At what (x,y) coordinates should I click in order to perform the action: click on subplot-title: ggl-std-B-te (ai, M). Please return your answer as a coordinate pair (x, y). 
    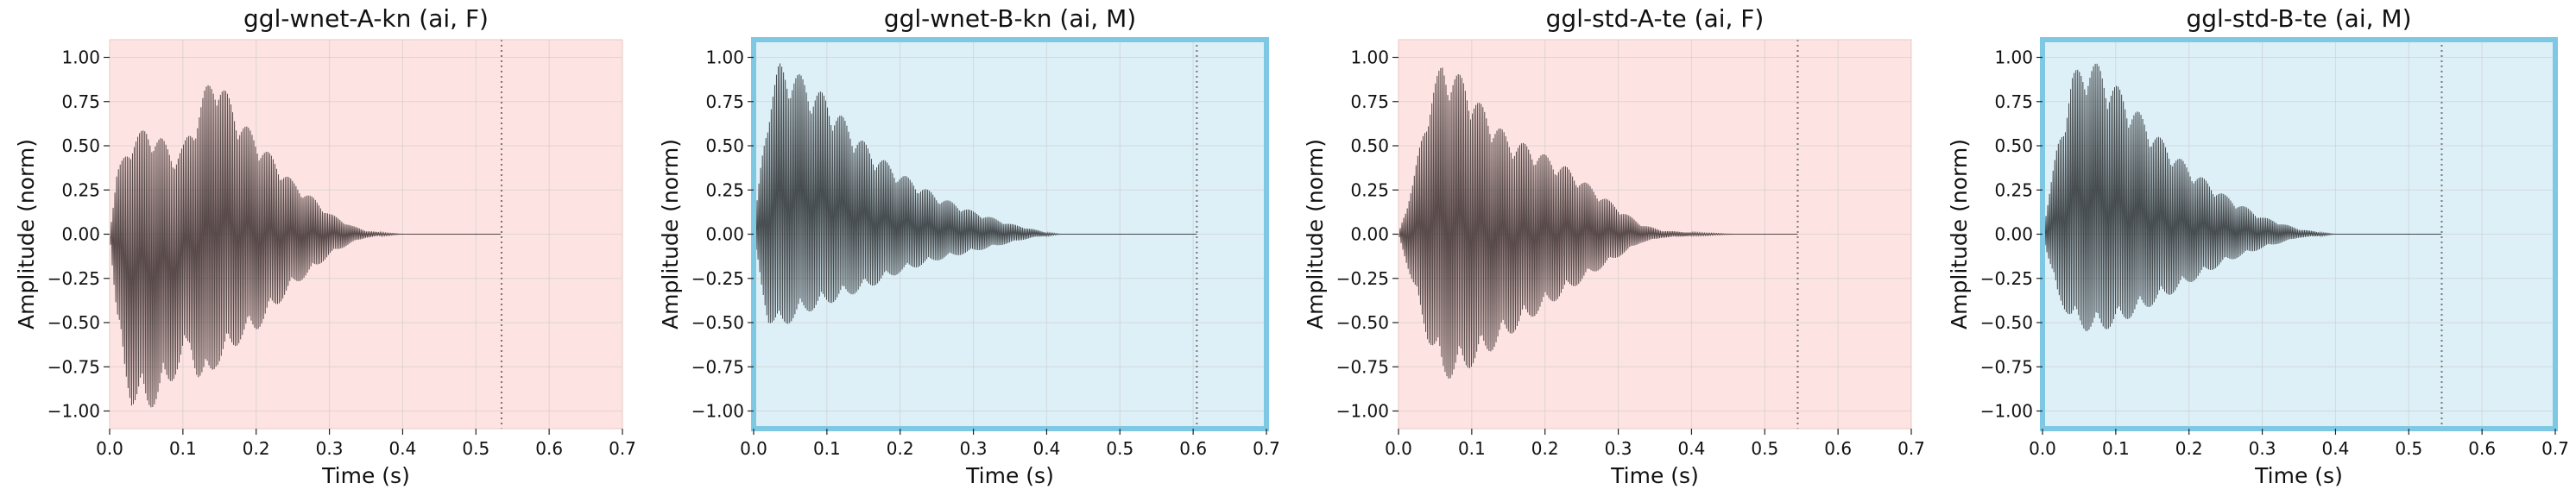
    Looking at the image, I should click on (2298, 18).